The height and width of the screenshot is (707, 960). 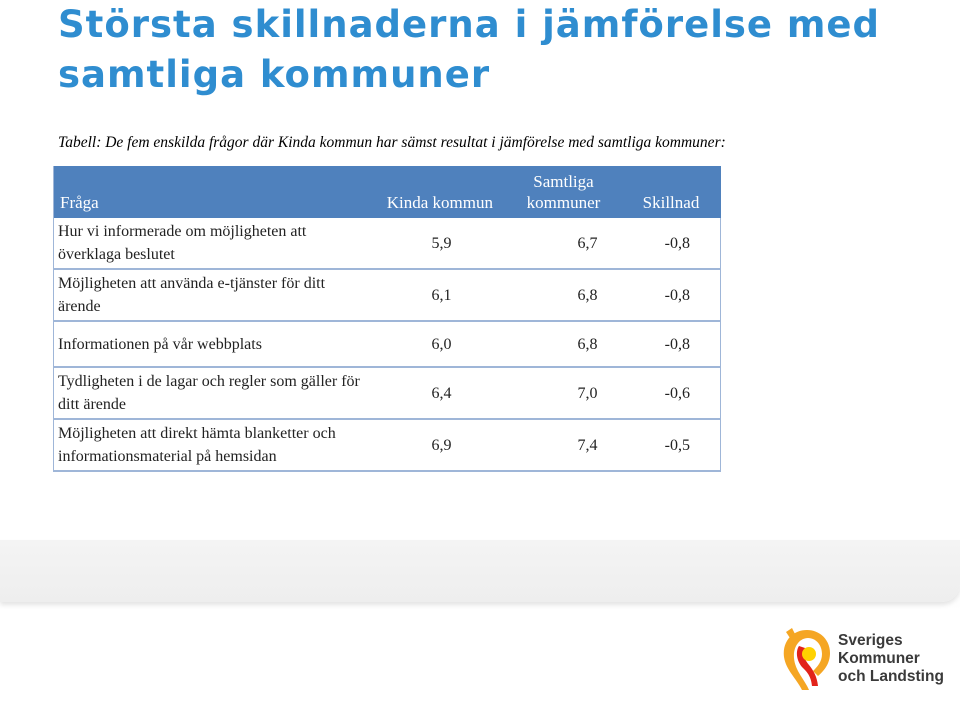 What do you see at coordinates (436, 344) in the screenshot?
I see `row-kinda-value: 6,0` at bounding box center [436, 344].